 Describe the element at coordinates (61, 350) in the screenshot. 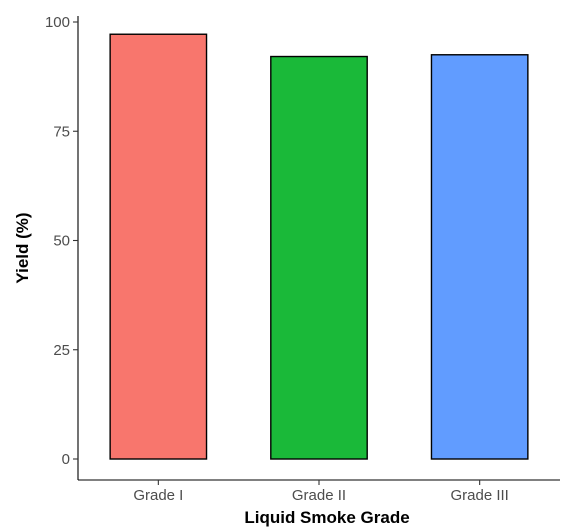

I see `y-tick-label: 25` at that location.